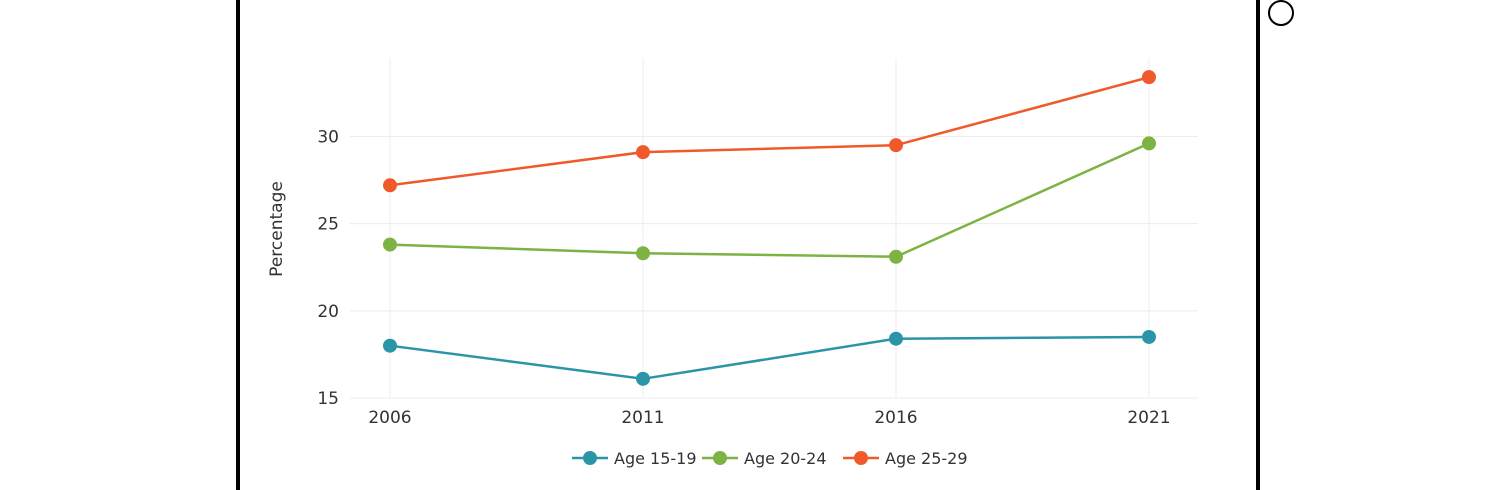 This screenshot has height=490, width=1500. I want to click on x-tick-label: 2011, so click(642, 418).